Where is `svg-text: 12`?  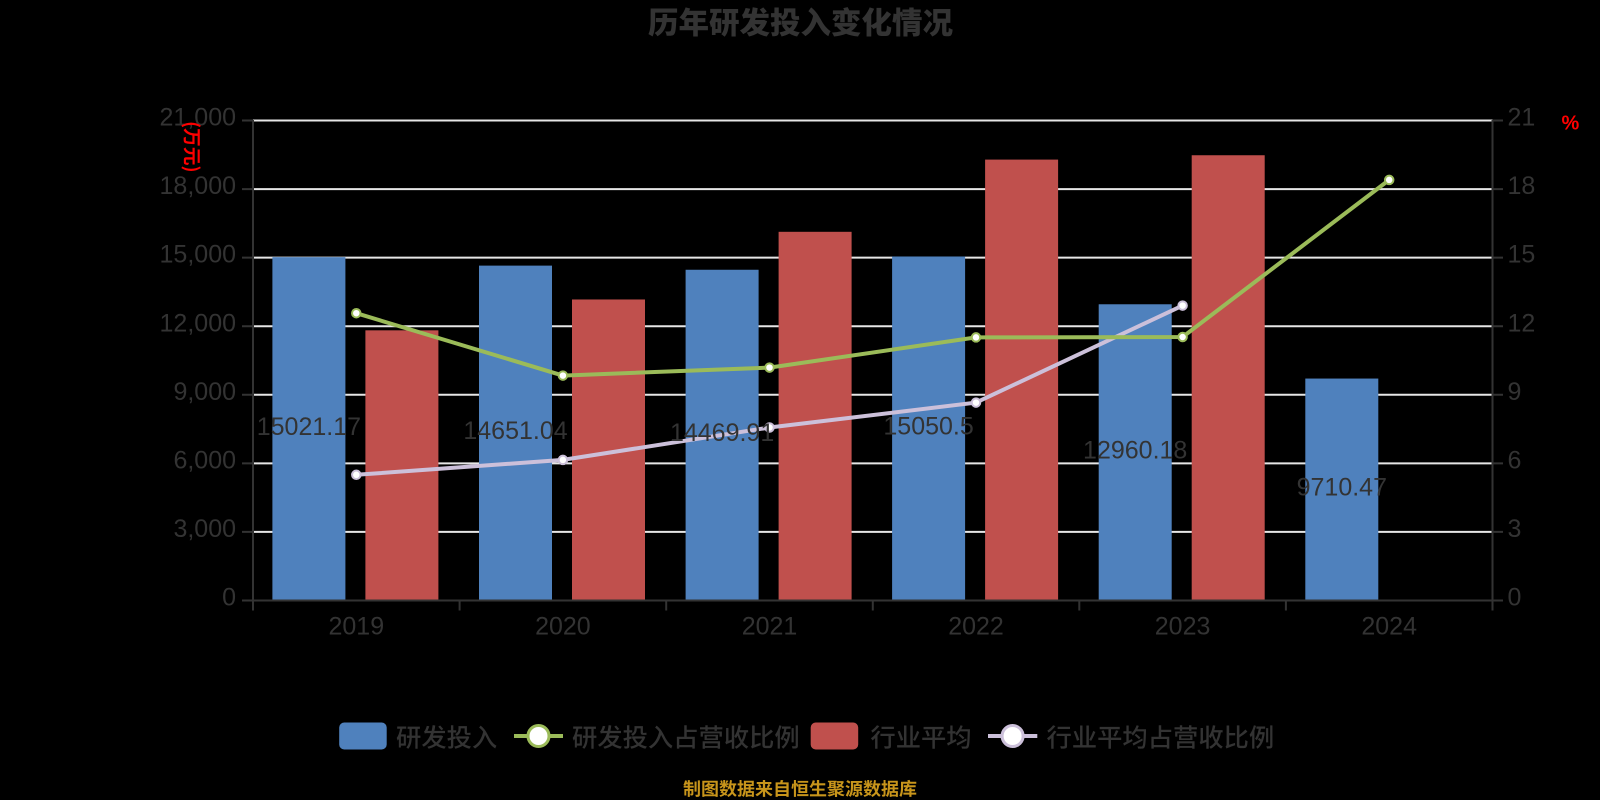
svg-text: 12 is located at coordinates (1522, 323).